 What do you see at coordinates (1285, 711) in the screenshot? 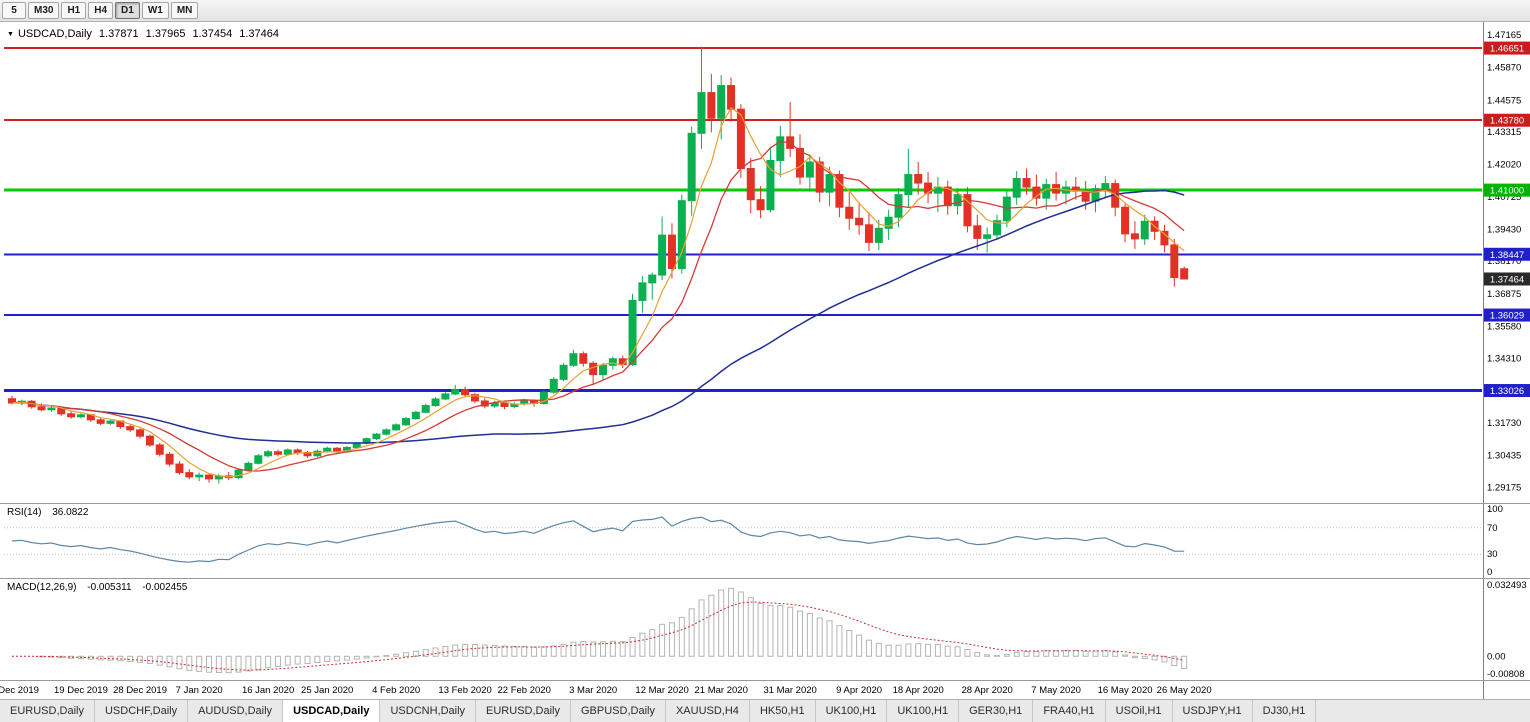
I see `chart-tab-dj30-h1: DJ30,H1` at bounding box center [1285, 711].